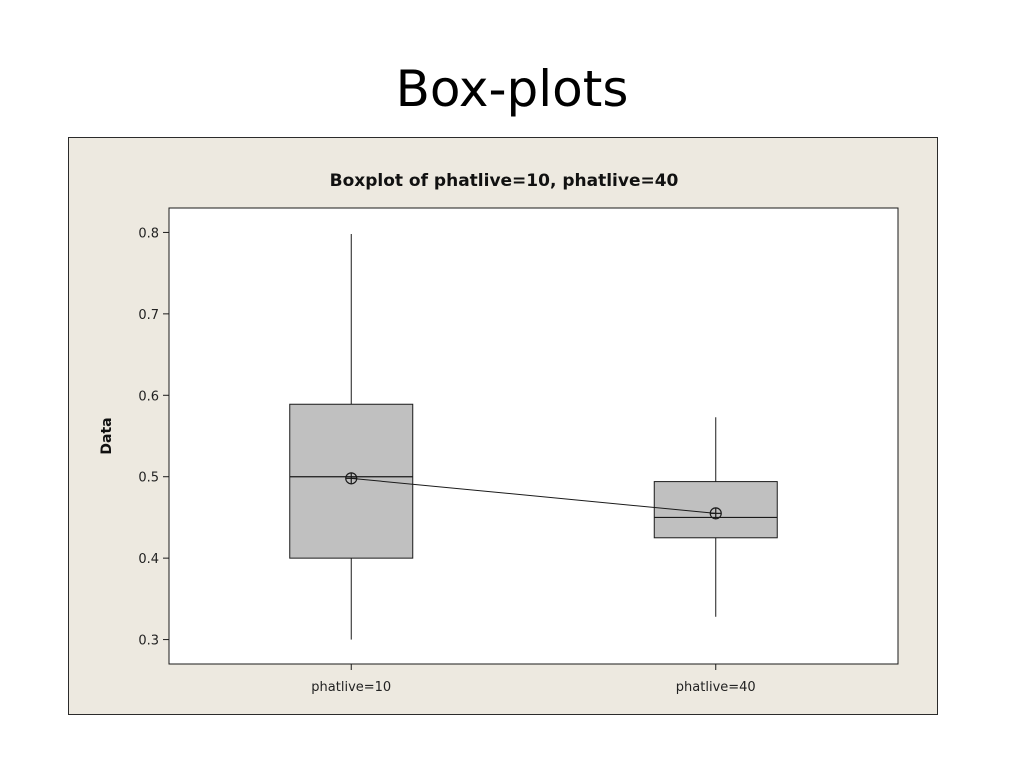 The height and width of the screenshot is (768, 1024). I want to click on x-tick-label: phatlive=40, so click(716, 687).